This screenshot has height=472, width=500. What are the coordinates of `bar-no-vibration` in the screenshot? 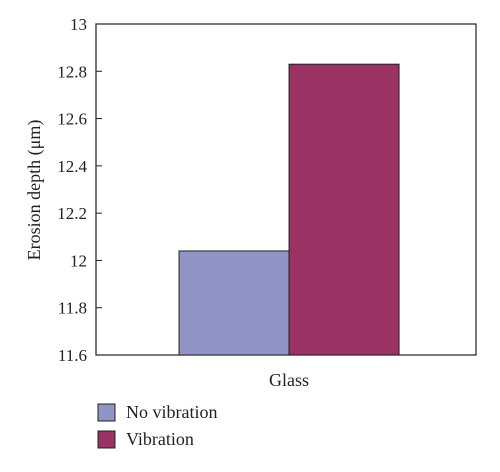 It's located at (234, 303).